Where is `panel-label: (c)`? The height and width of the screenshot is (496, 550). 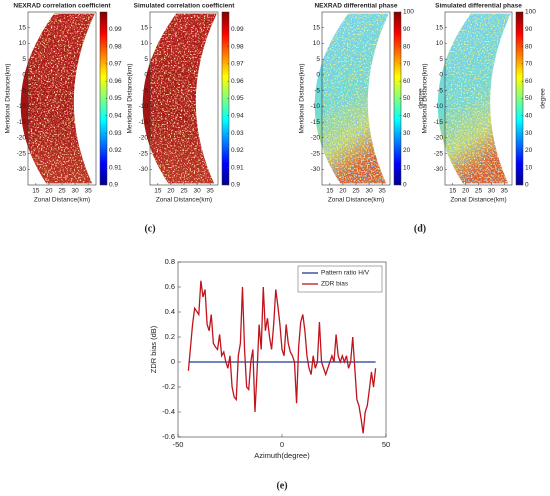 panel-label: (c) is located at coordinates (149, 228).